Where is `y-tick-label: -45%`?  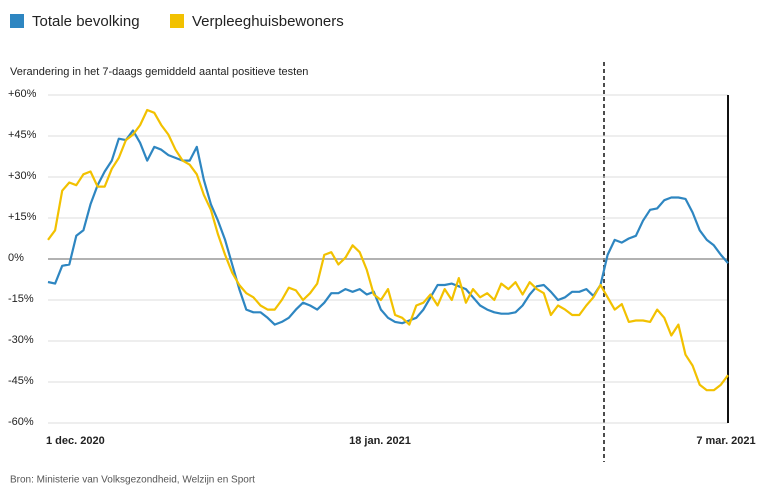
y-tick-label: -45% is located at coordinates (21, 381).